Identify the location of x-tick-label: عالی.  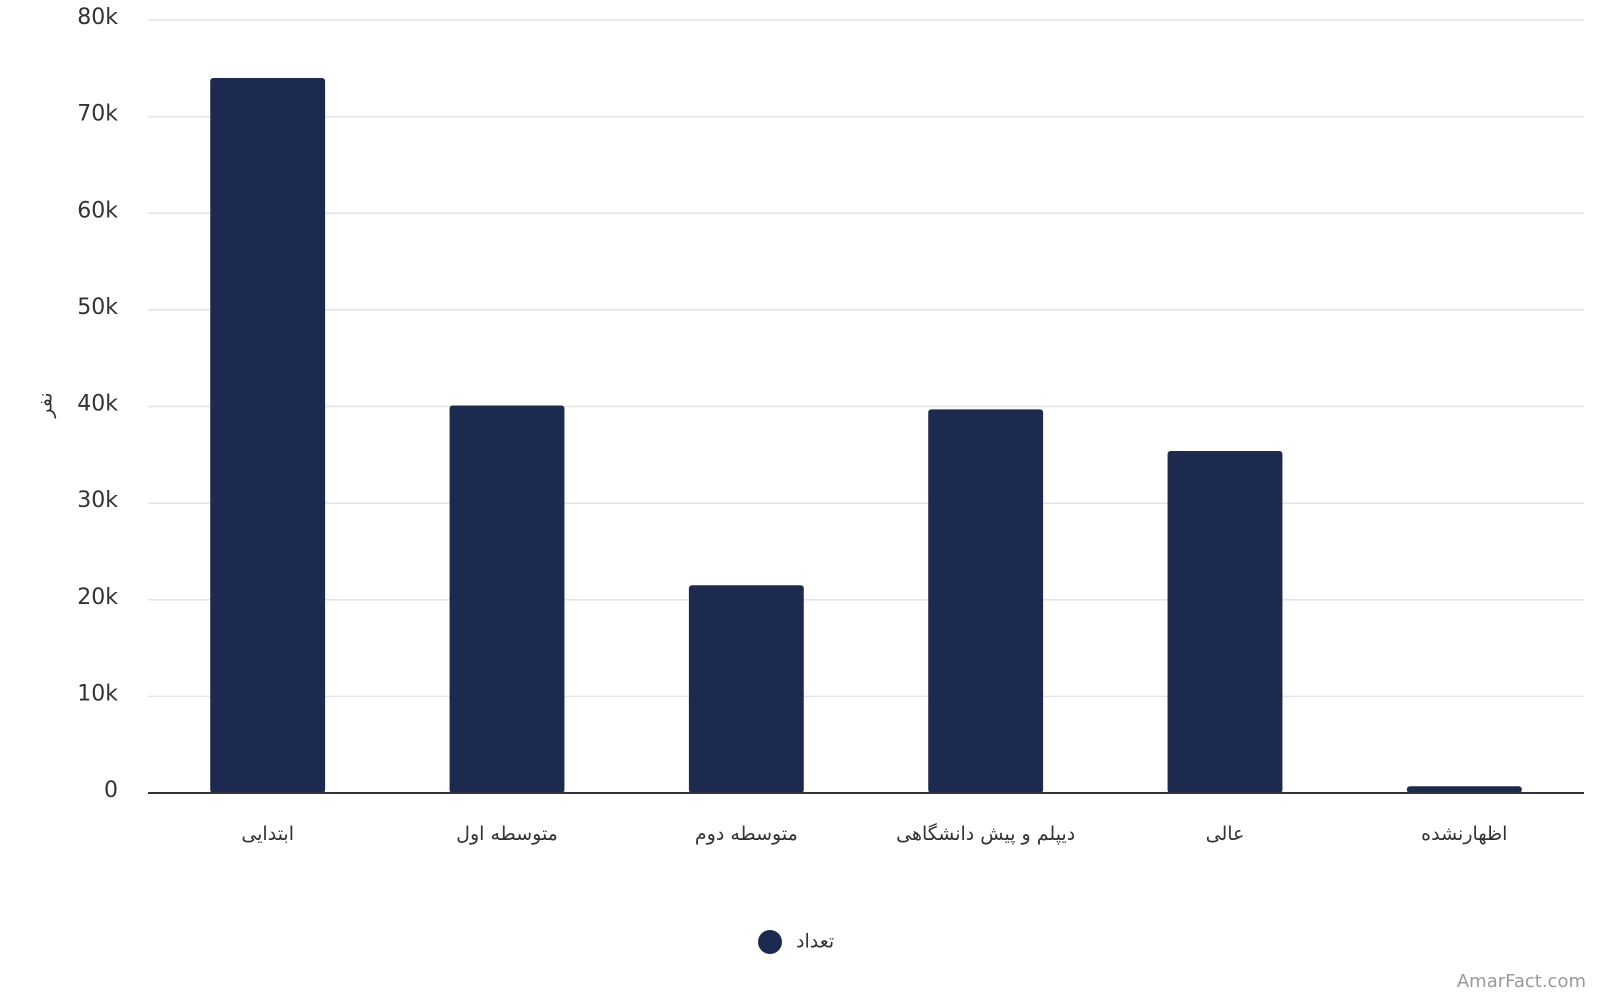
(1225, 834).